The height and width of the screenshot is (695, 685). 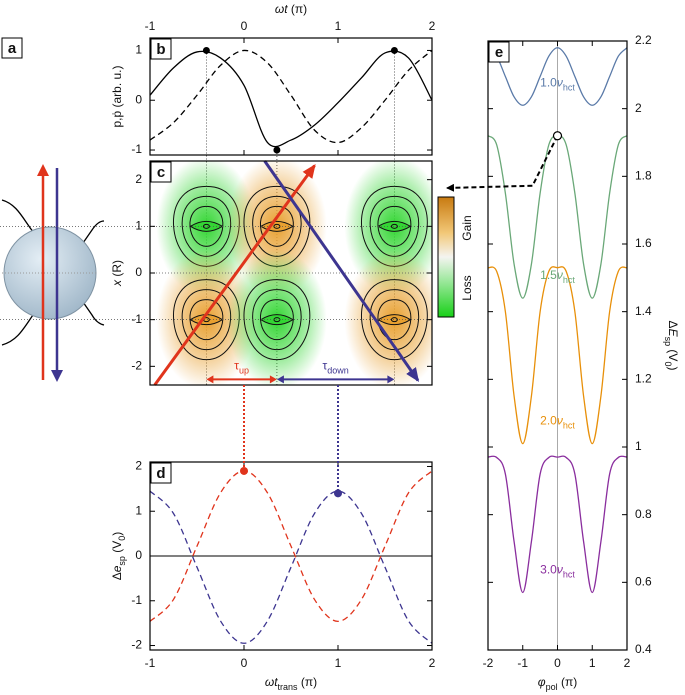 I want to click on x-axis-label: φpol (π), so click(x=557, y=683).